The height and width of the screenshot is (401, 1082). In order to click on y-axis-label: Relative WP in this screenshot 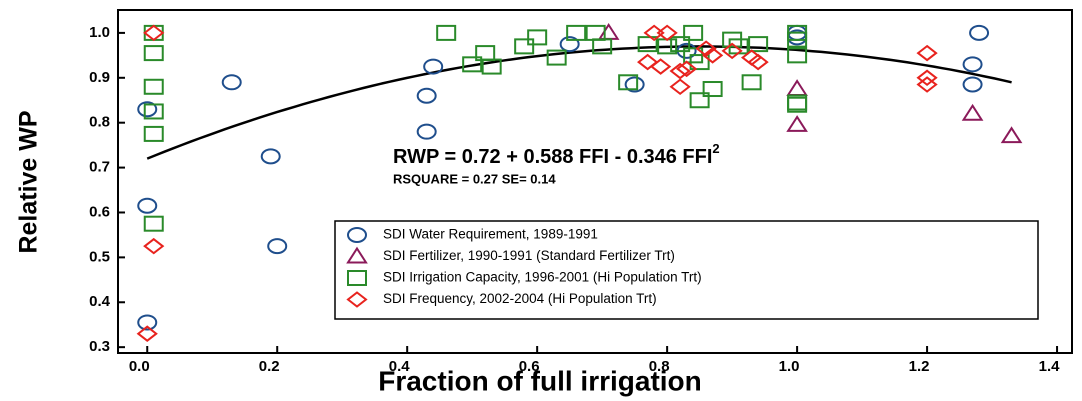, I will do `click(29, 181)`.